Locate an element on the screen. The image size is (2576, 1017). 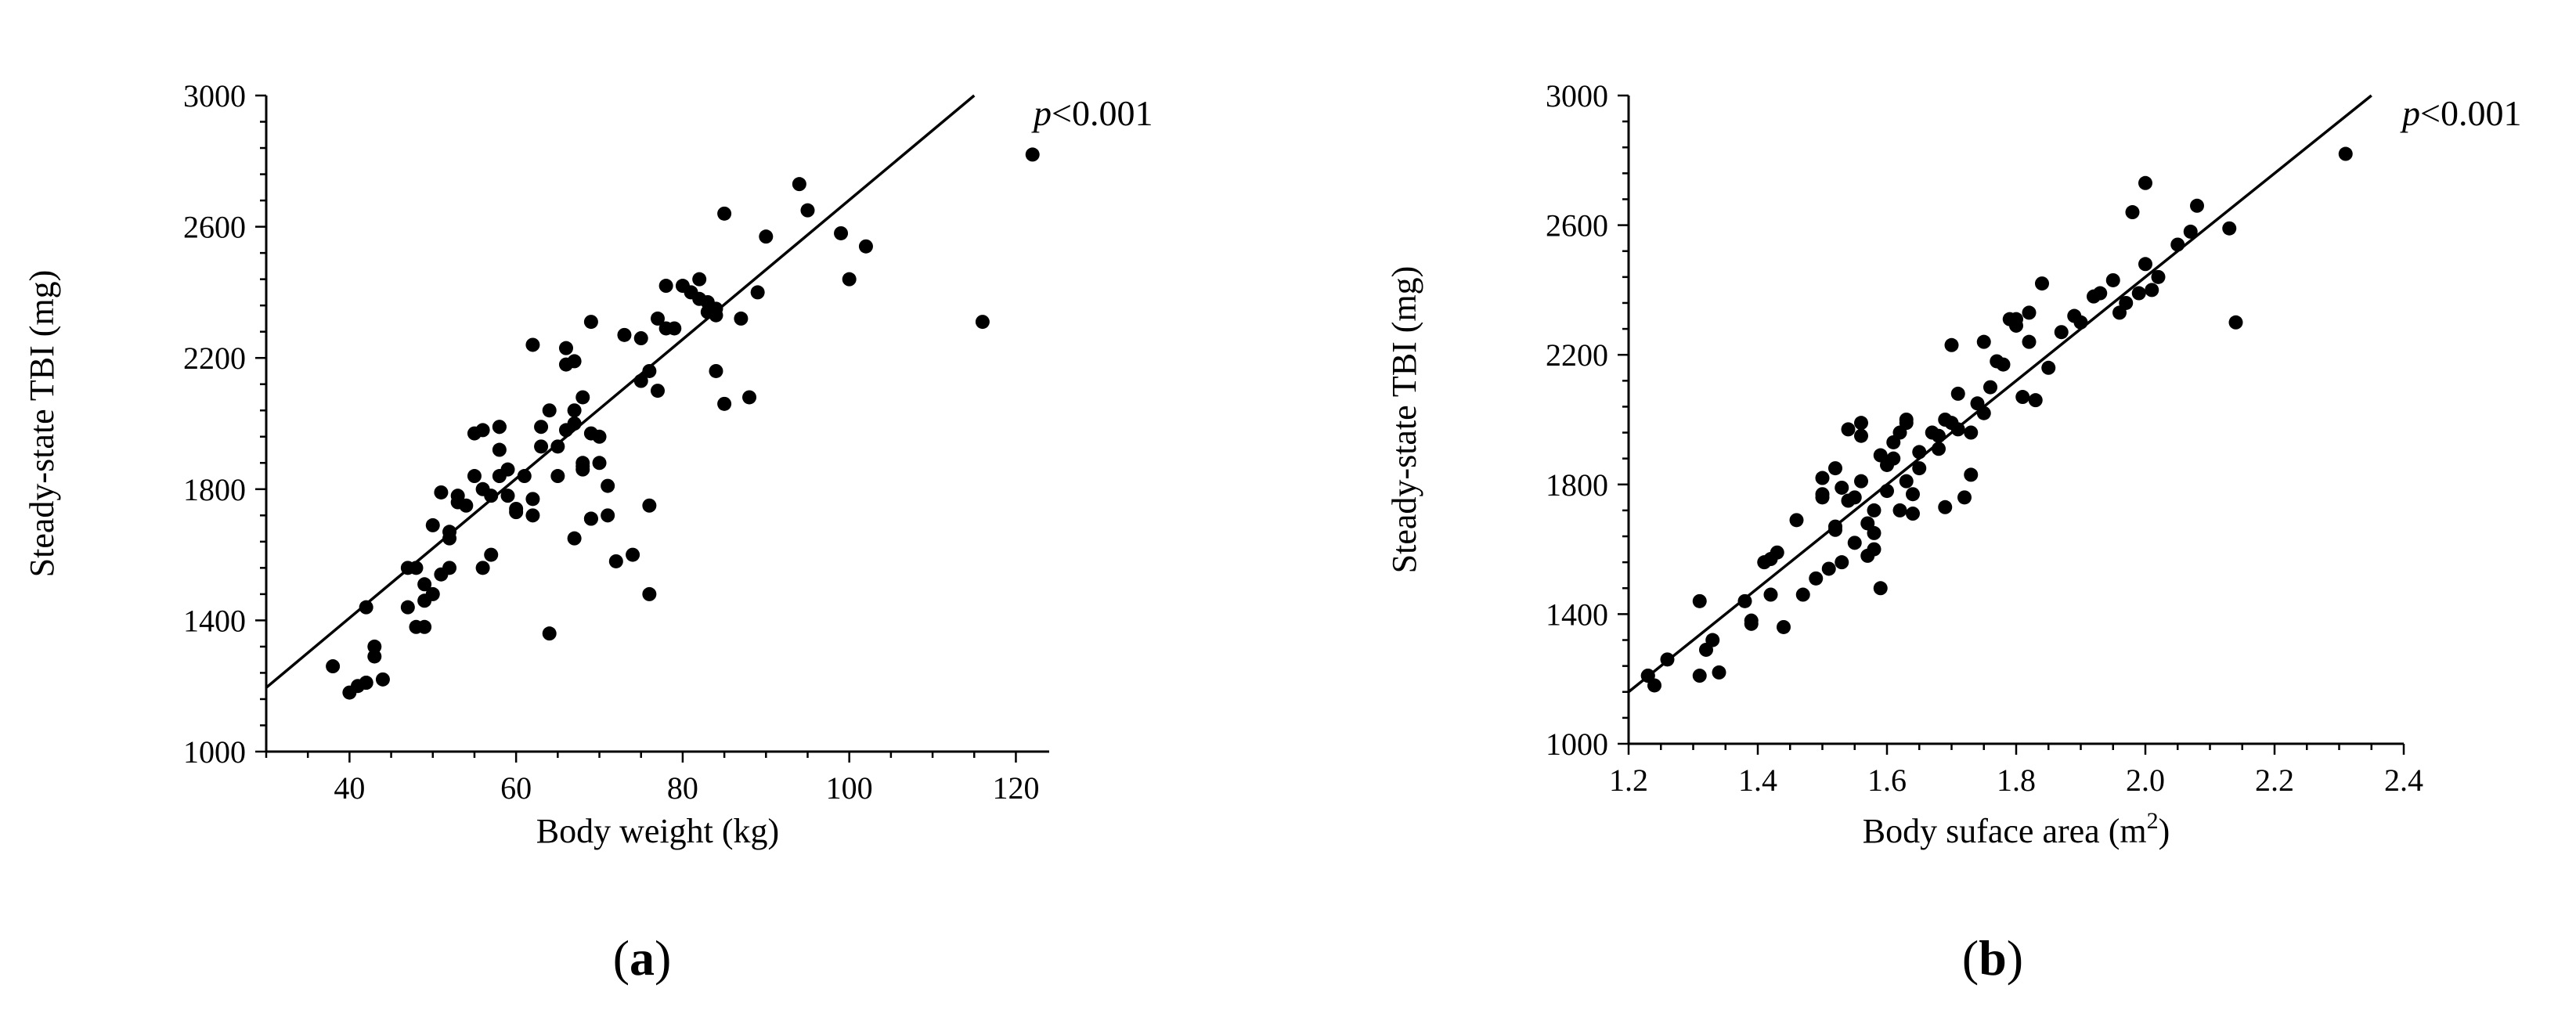
panel-a-x-tick-label: 80 is located at coordinates (682, 788).